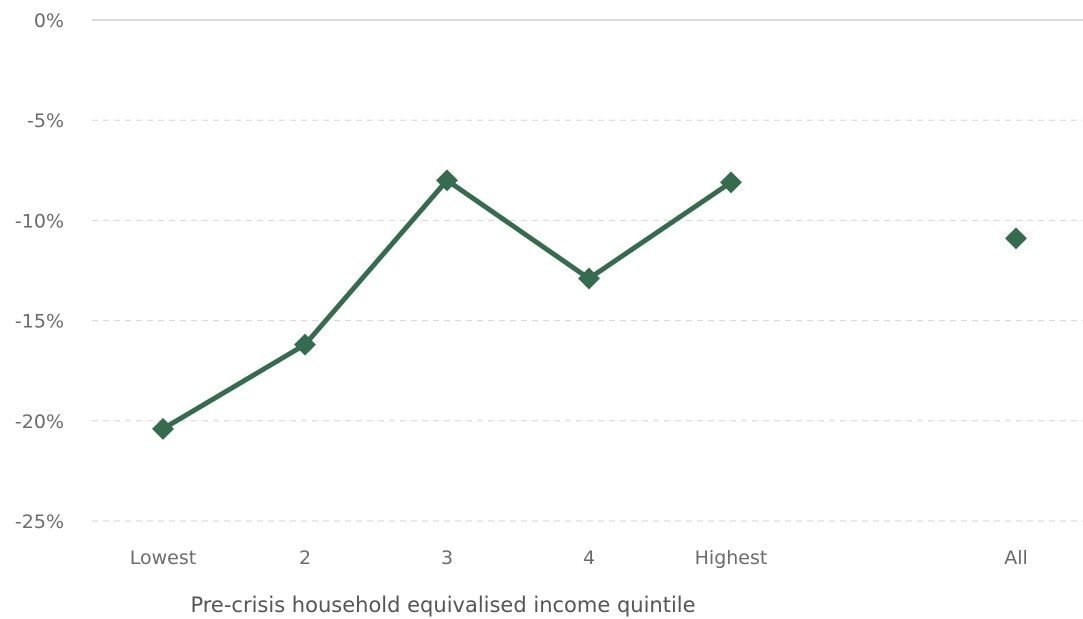 This screenshot has height=619, width=1083. What do you see at coordinates (39, 422) in the screenshot?
I see `y-tick-label: -20%` at bounding box center [39, 422].